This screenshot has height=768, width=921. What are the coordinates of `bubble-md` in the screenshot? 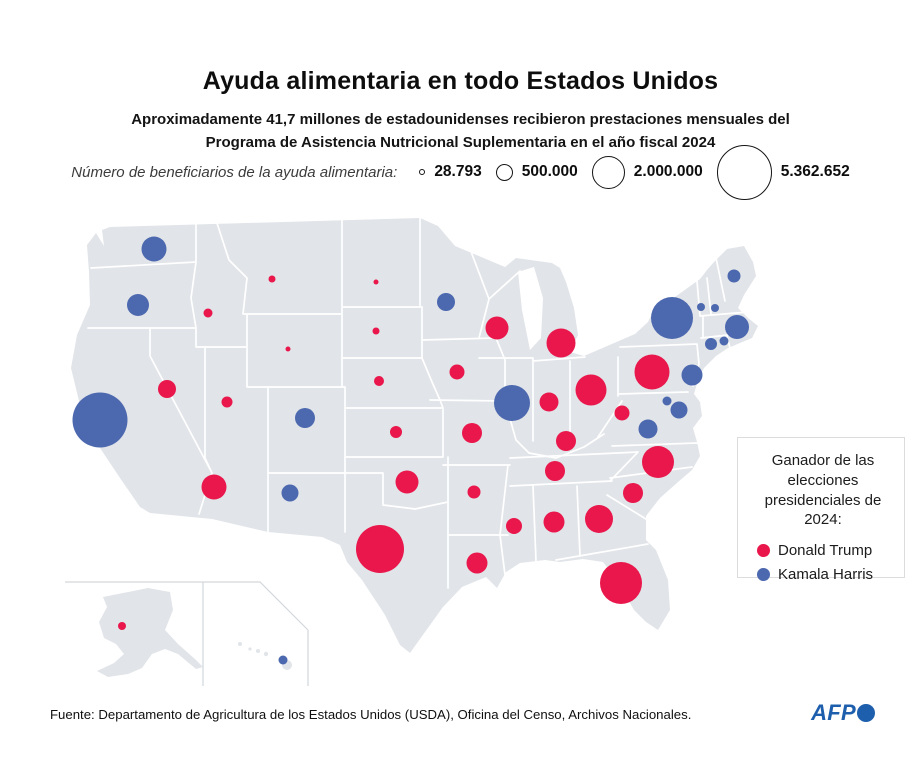 It's located at (679, 410).